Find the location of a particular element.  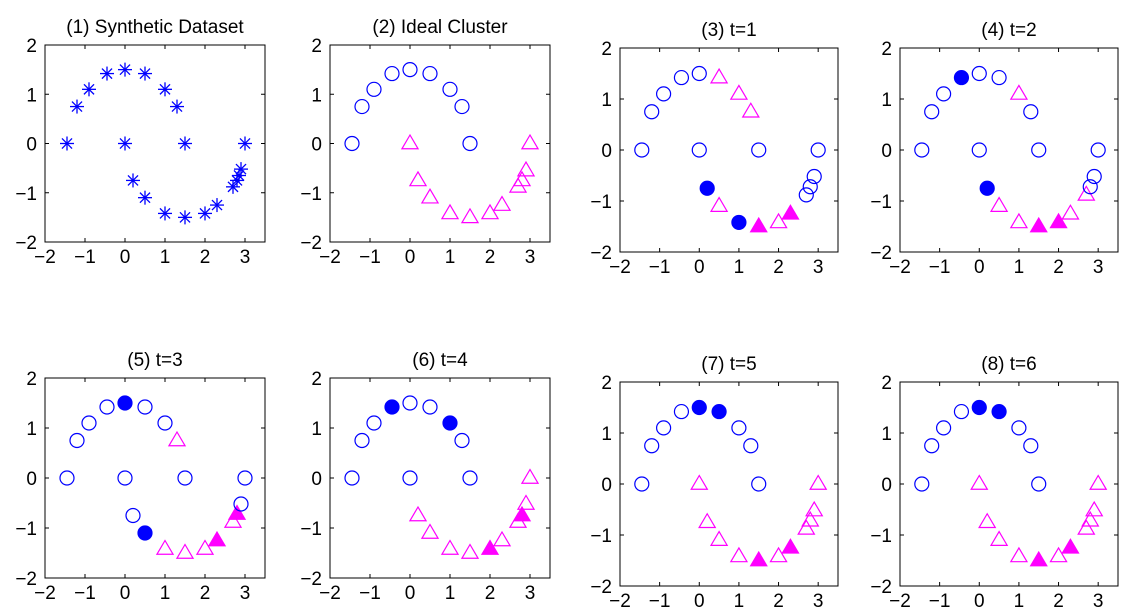

chart-title: (4) t=2 is located at coordinates (1008, 30).